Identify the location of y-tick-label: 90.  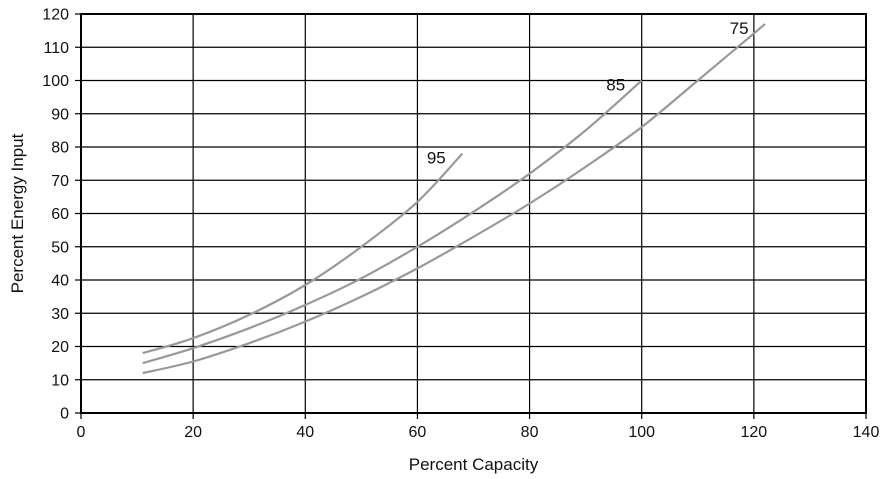
(60, 114).